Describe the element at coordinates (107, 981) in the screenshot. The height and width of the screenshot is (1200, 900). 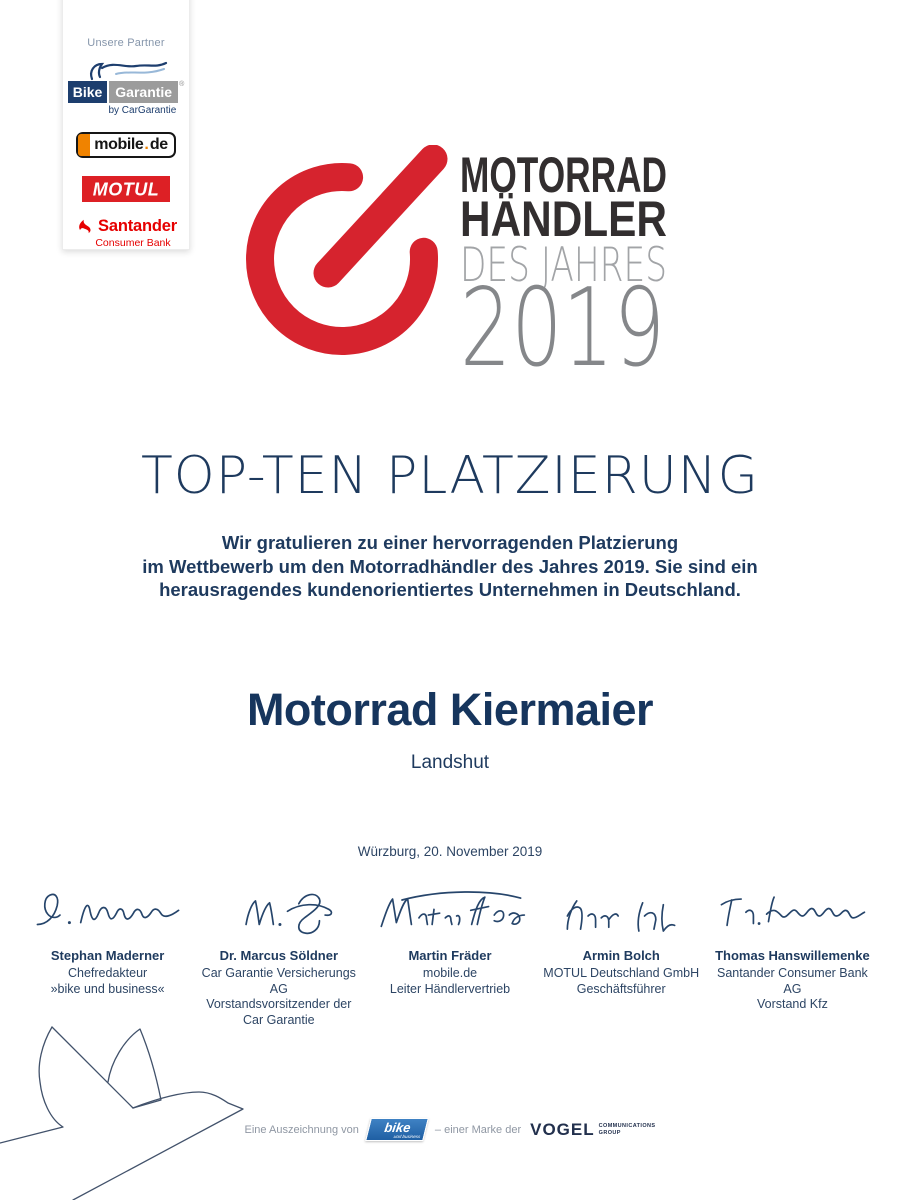
I see `signatory-roles: Chefredakteur »bike und business«` at that location.